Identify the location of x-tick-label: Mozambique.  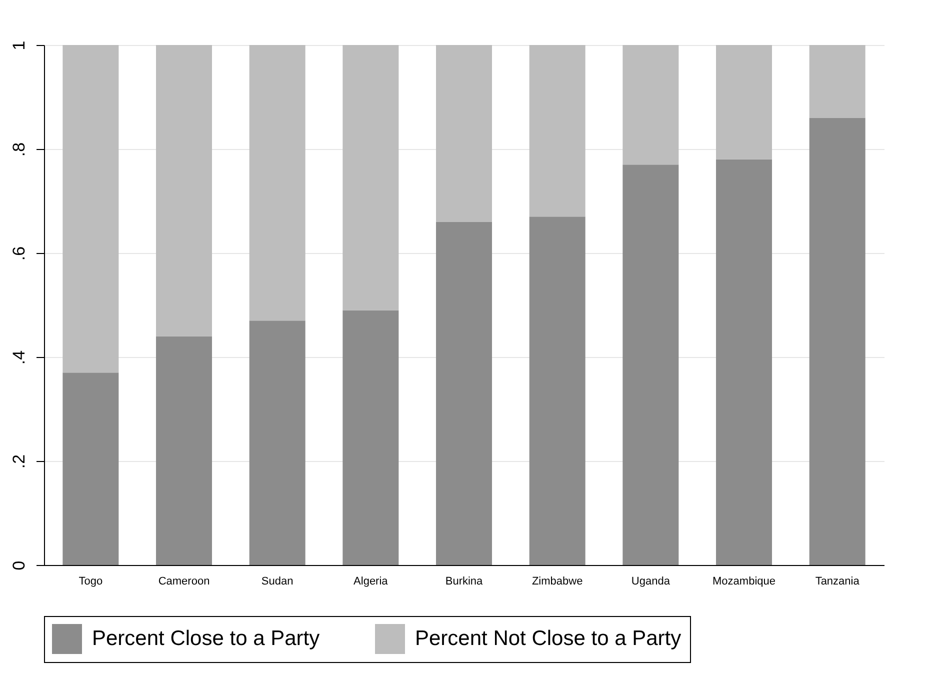
(744, 582).